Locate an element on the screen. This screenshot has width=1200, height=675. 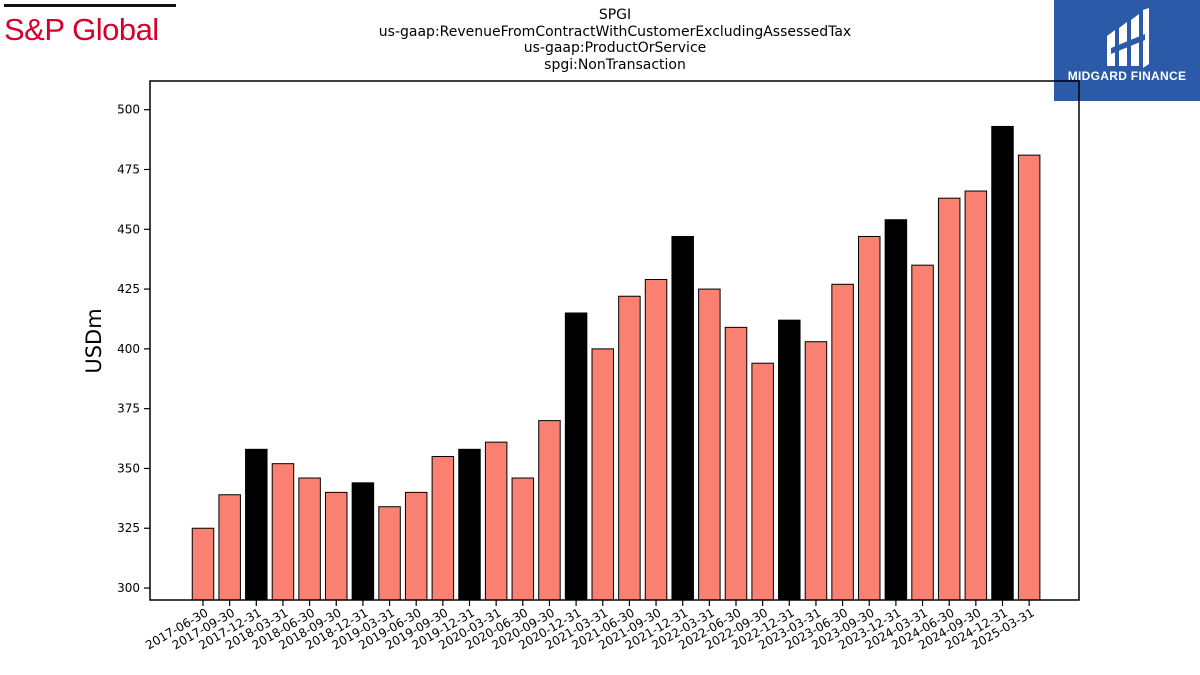
y-tick-label: 375 is located at coordinates (128, 409).